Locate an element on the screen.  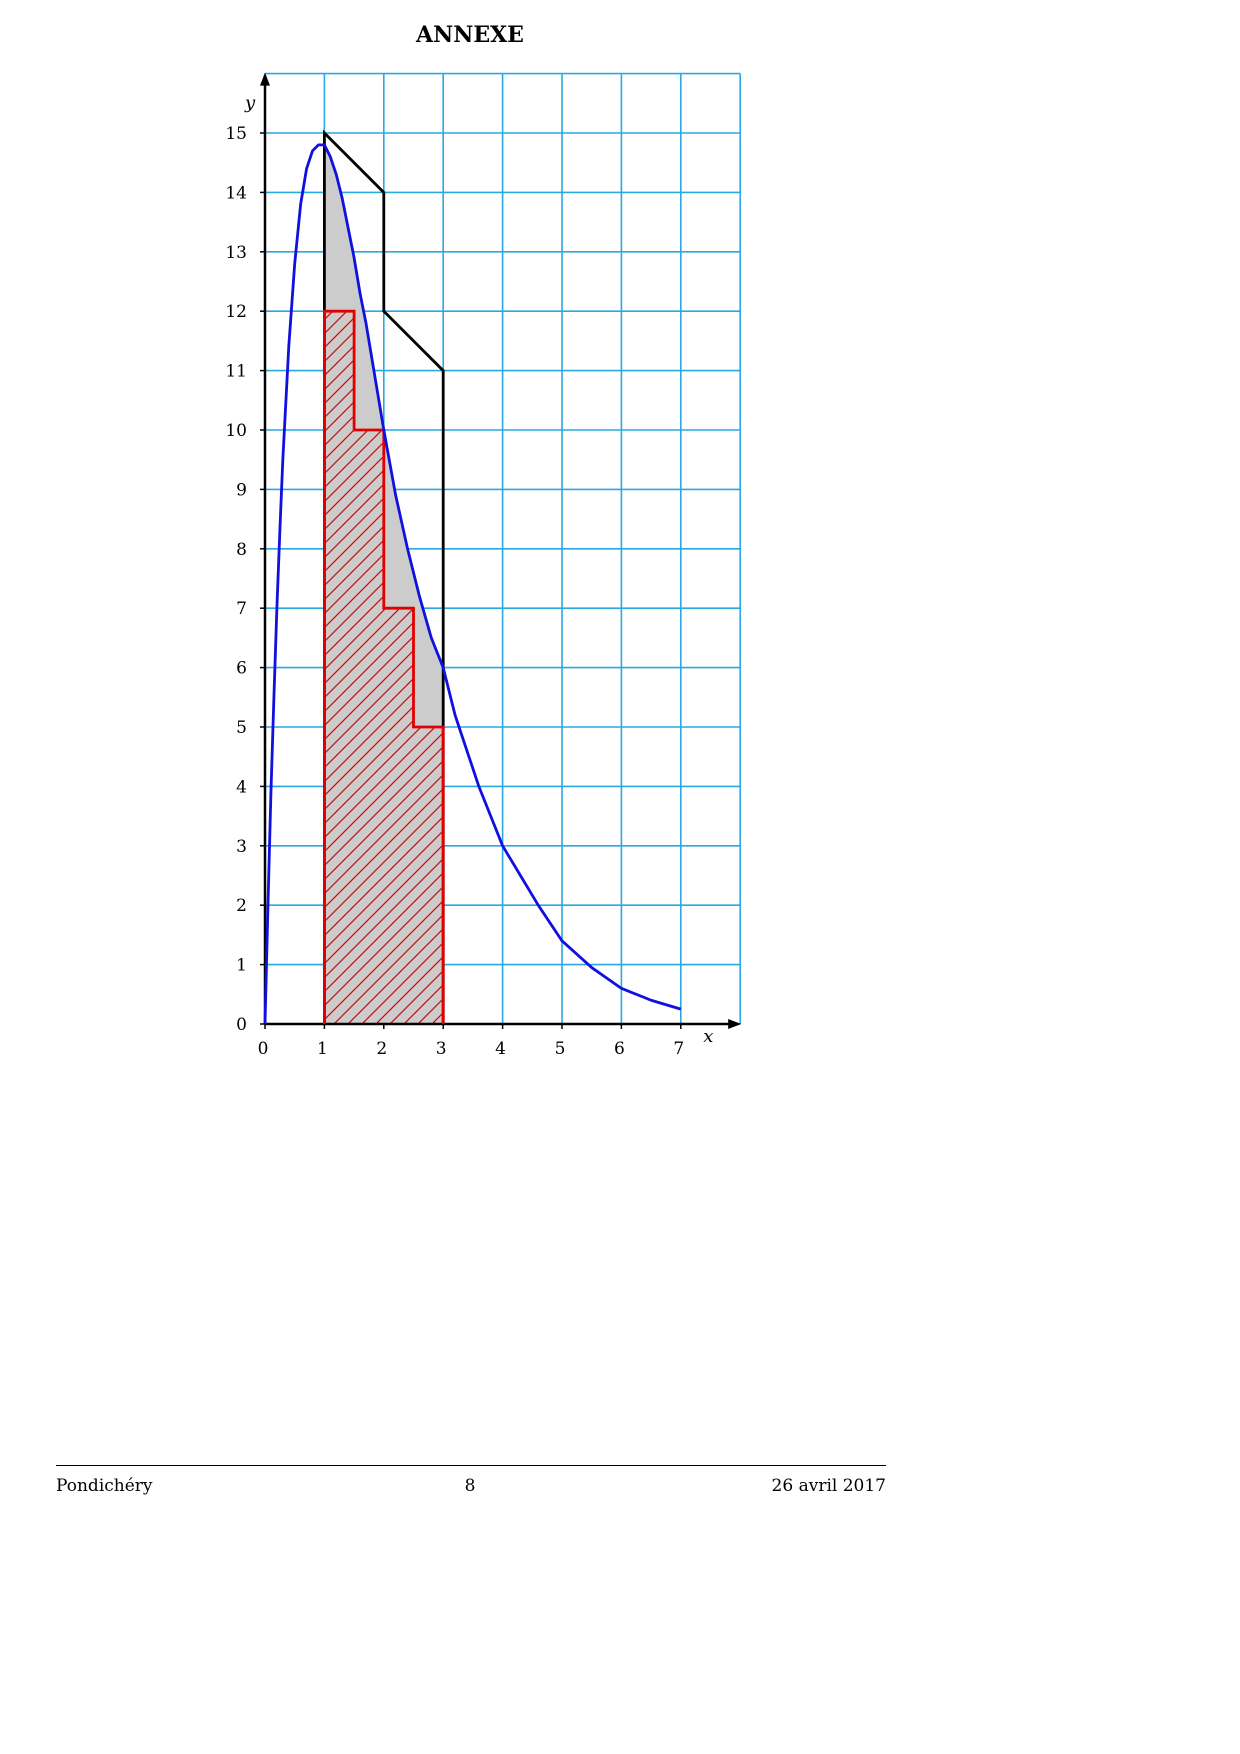
y-tick-label-5: 5 is located at coordinates (241, 728).